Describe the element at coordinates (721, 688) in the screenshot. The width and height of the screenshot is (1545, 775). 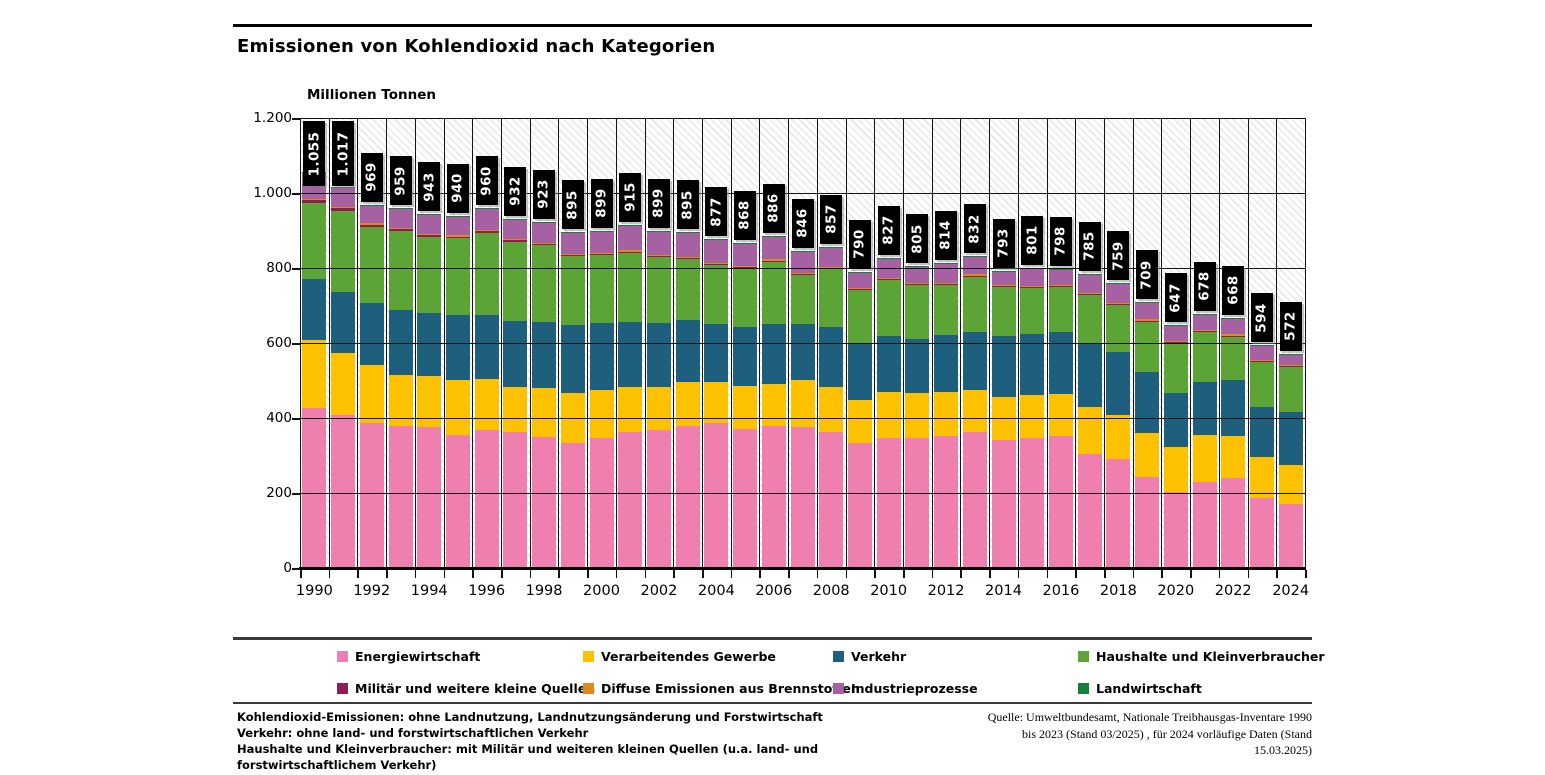
I see `legend-item-diffuse-emissionen-aus-brennstoffen: Diffuse Emissionen aus Brennstoffen` at that location.